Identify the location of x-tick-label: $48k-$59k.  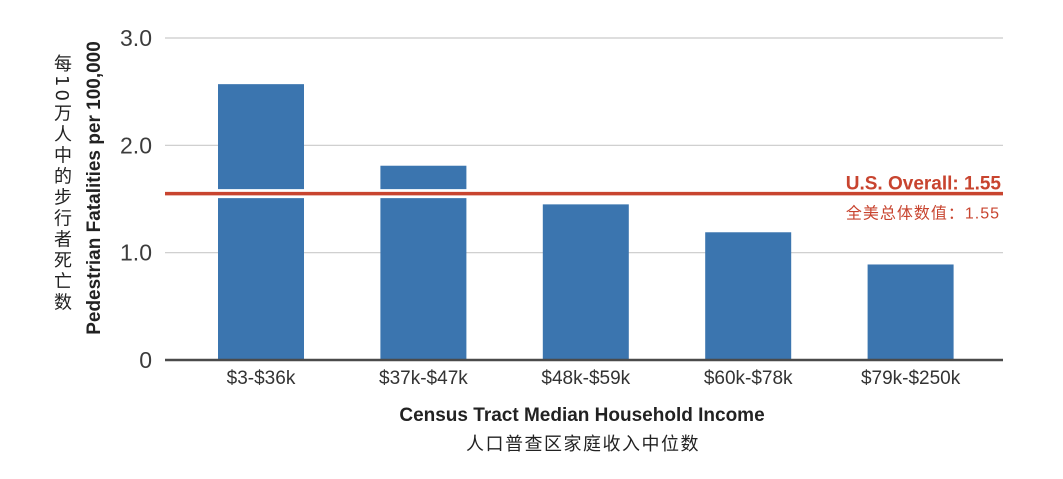
(585, 378).